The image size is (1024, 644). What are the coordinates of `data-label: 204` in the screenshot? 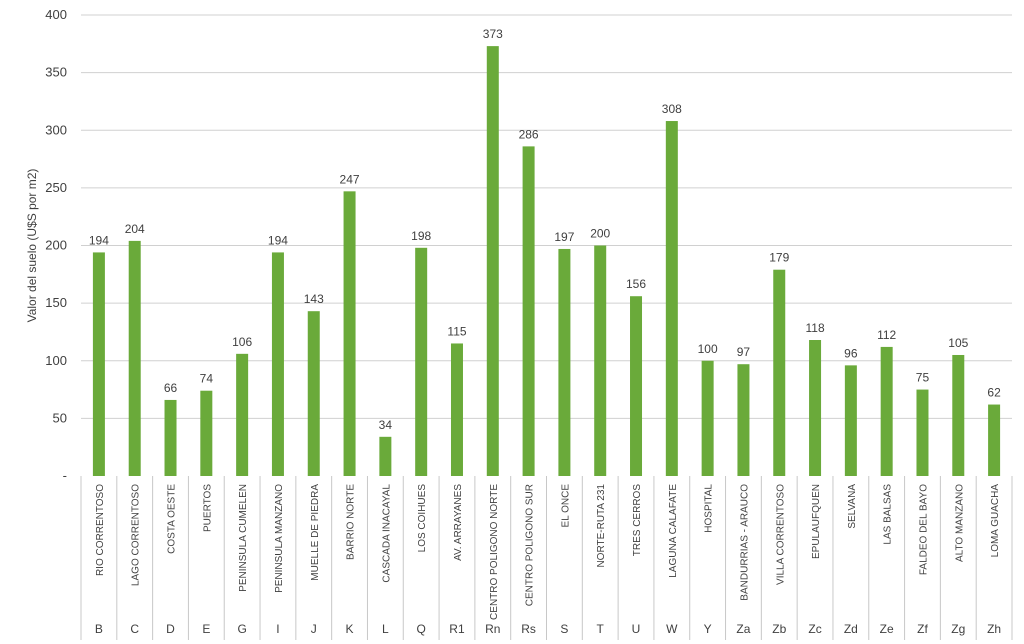 It's located at (135, 229).